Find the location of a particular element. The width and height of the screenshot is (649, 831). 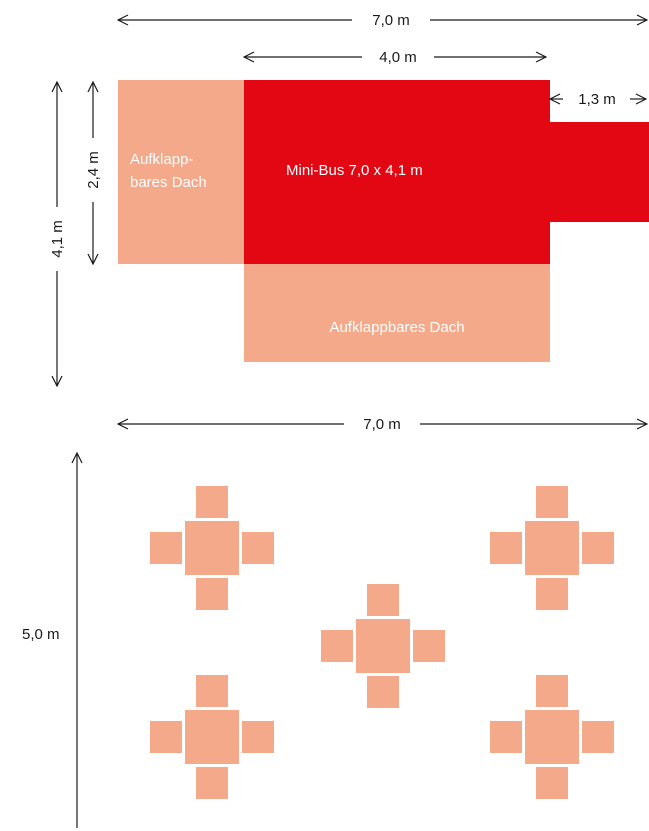

bottom-roof-label: Aufklappbares Dach is located at coordinates (396, 327).